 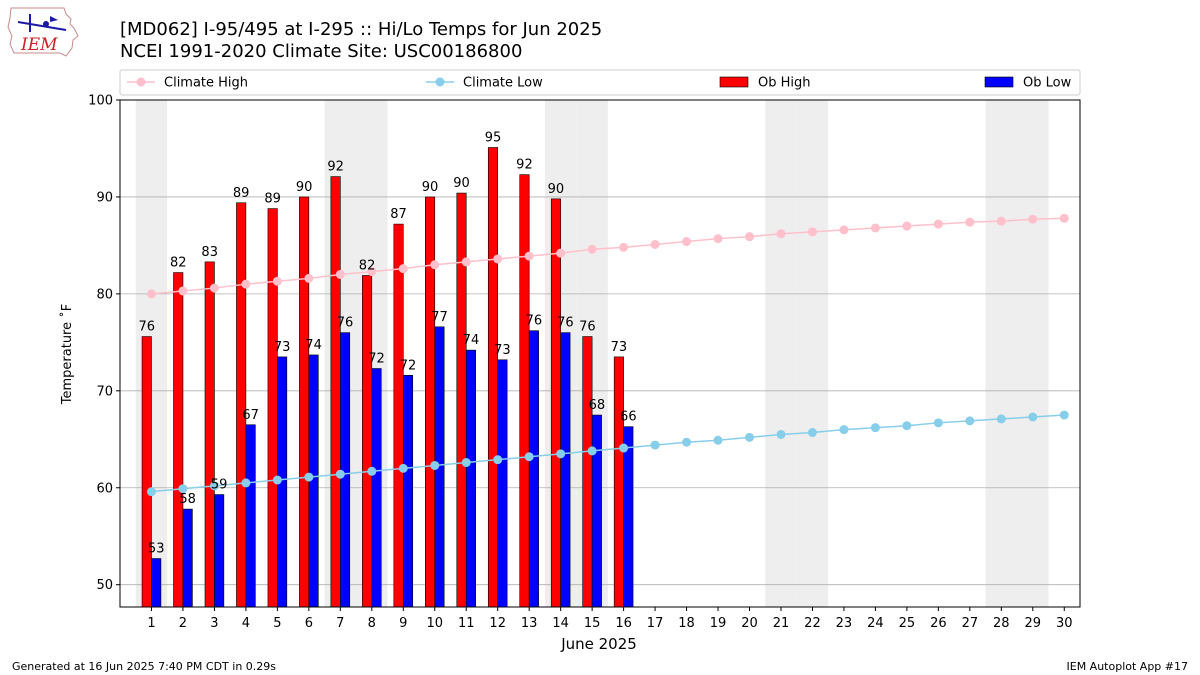 I want to click on ob-low-value-label: 77, so click(x=439, y=317).